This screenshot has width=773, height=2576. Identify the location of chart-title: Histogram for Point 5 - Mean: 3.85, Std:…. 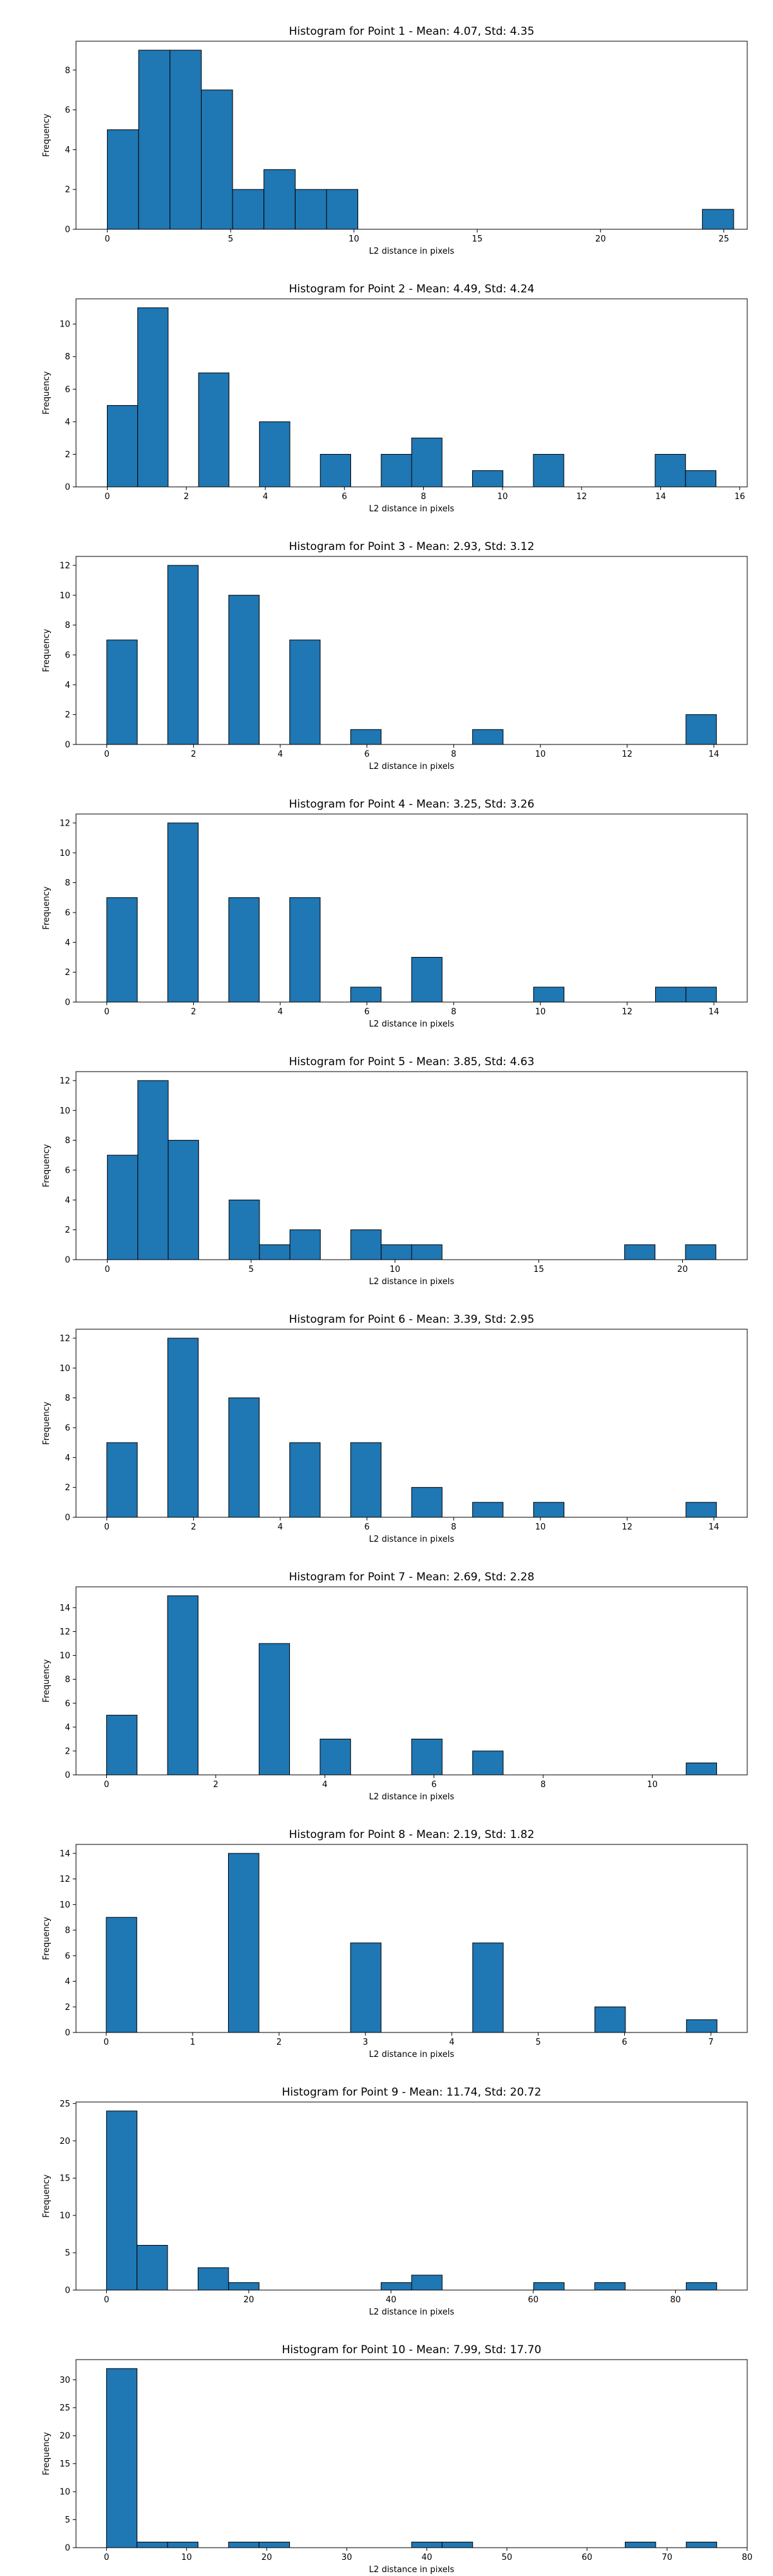
(412, 1062).